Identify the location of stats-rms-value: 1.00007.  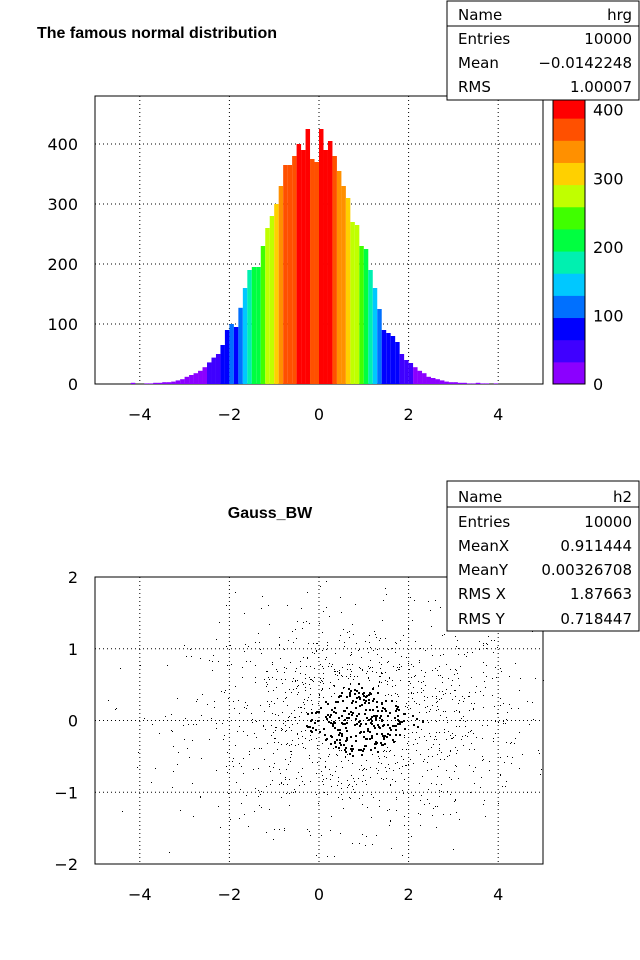
(601, 87).